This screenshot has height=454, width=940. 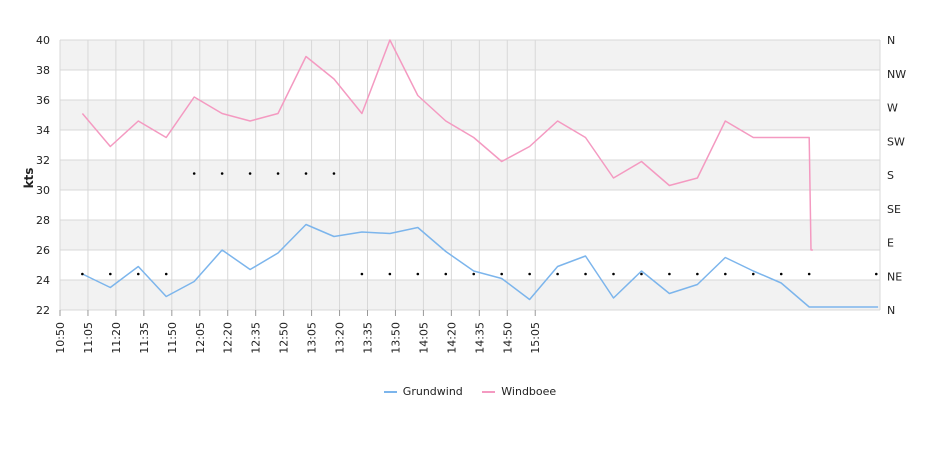 I want to click on y2-tick-label: S, so click(x=890, y=175).